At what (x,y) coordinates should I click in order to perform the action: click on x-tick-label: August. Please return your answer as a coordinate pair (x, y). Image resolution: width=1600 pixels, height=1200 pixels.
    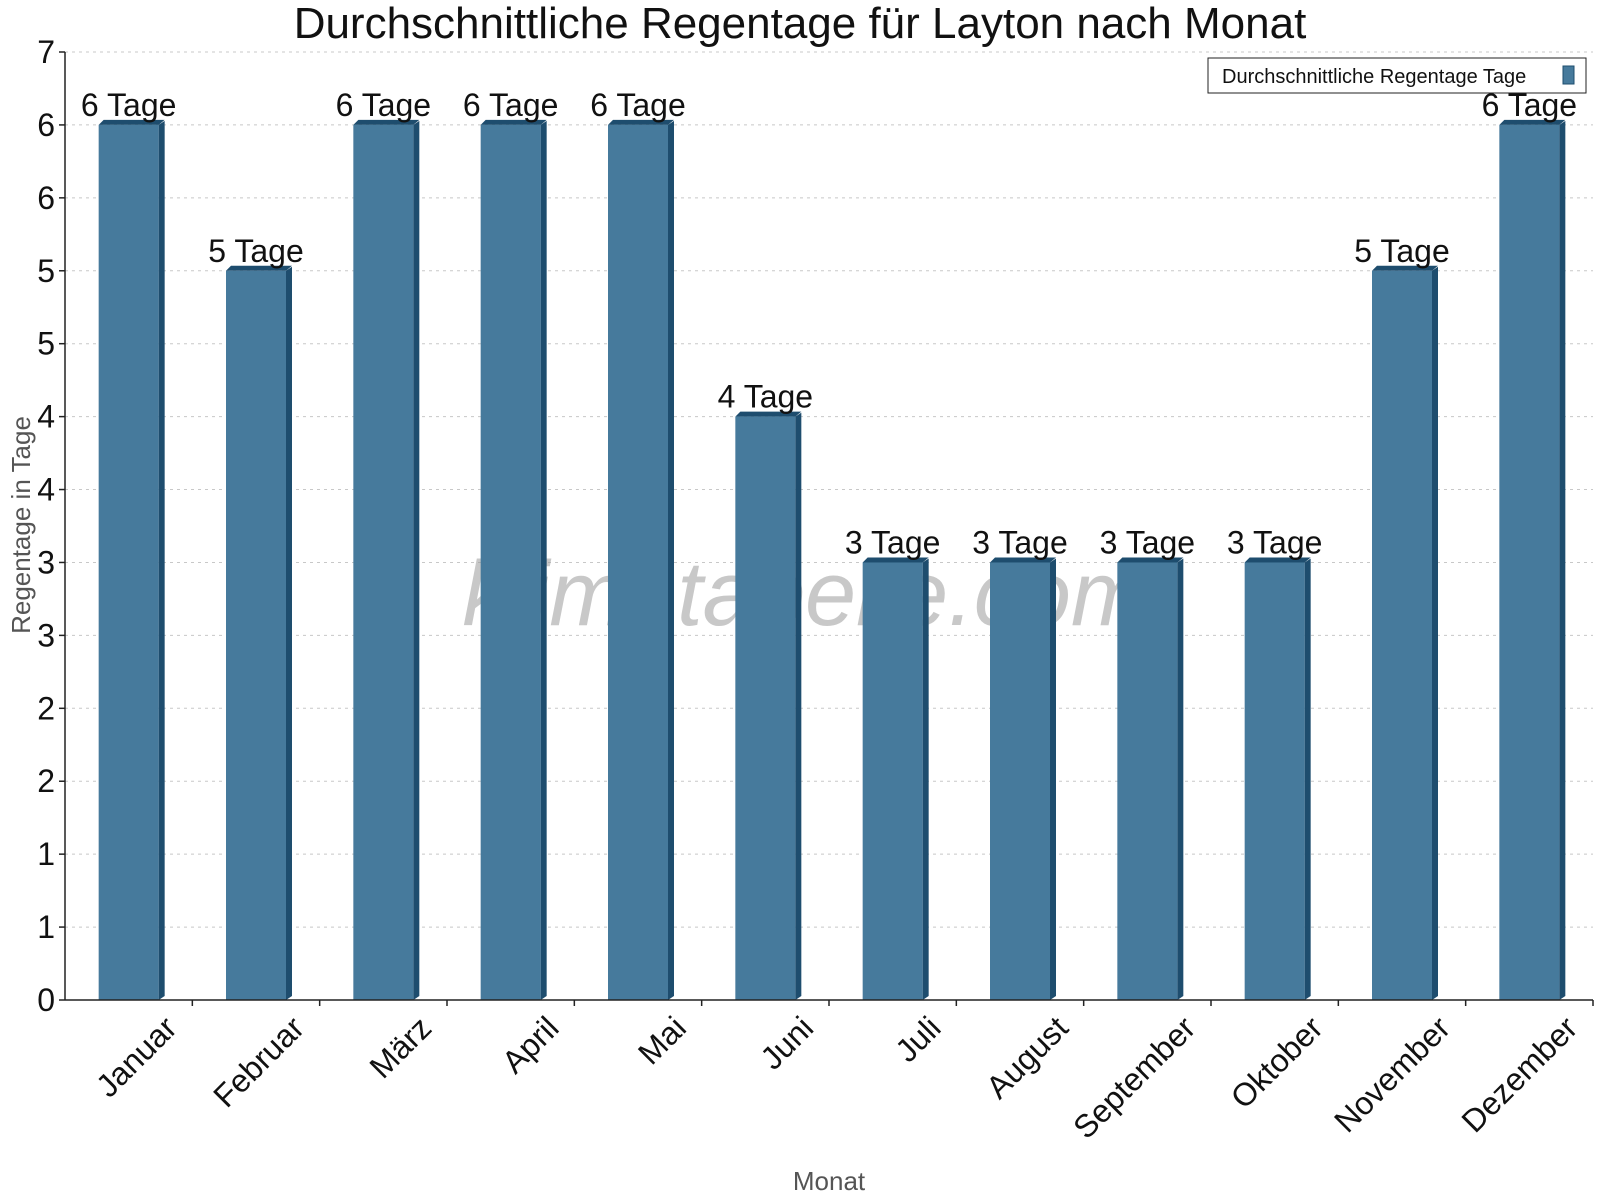
    Looking at the image, I should click on (1027, 1057).